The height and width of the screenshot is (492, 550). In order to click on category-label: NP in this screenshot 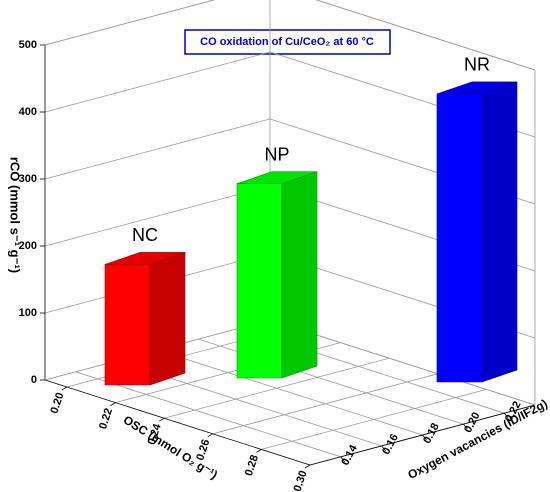, I will do `click(276, 154)`.